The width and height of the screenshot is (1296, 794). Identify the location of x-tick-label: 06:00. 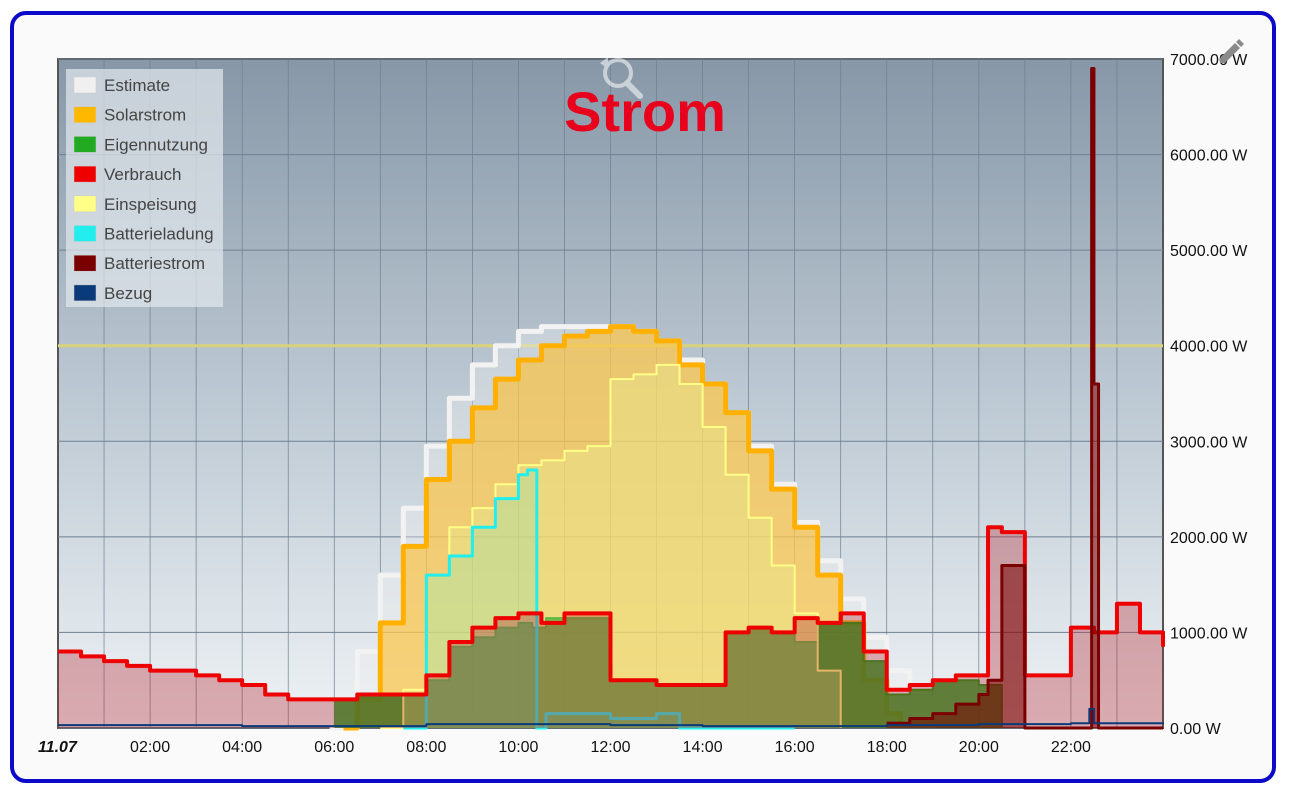
(334, 747).